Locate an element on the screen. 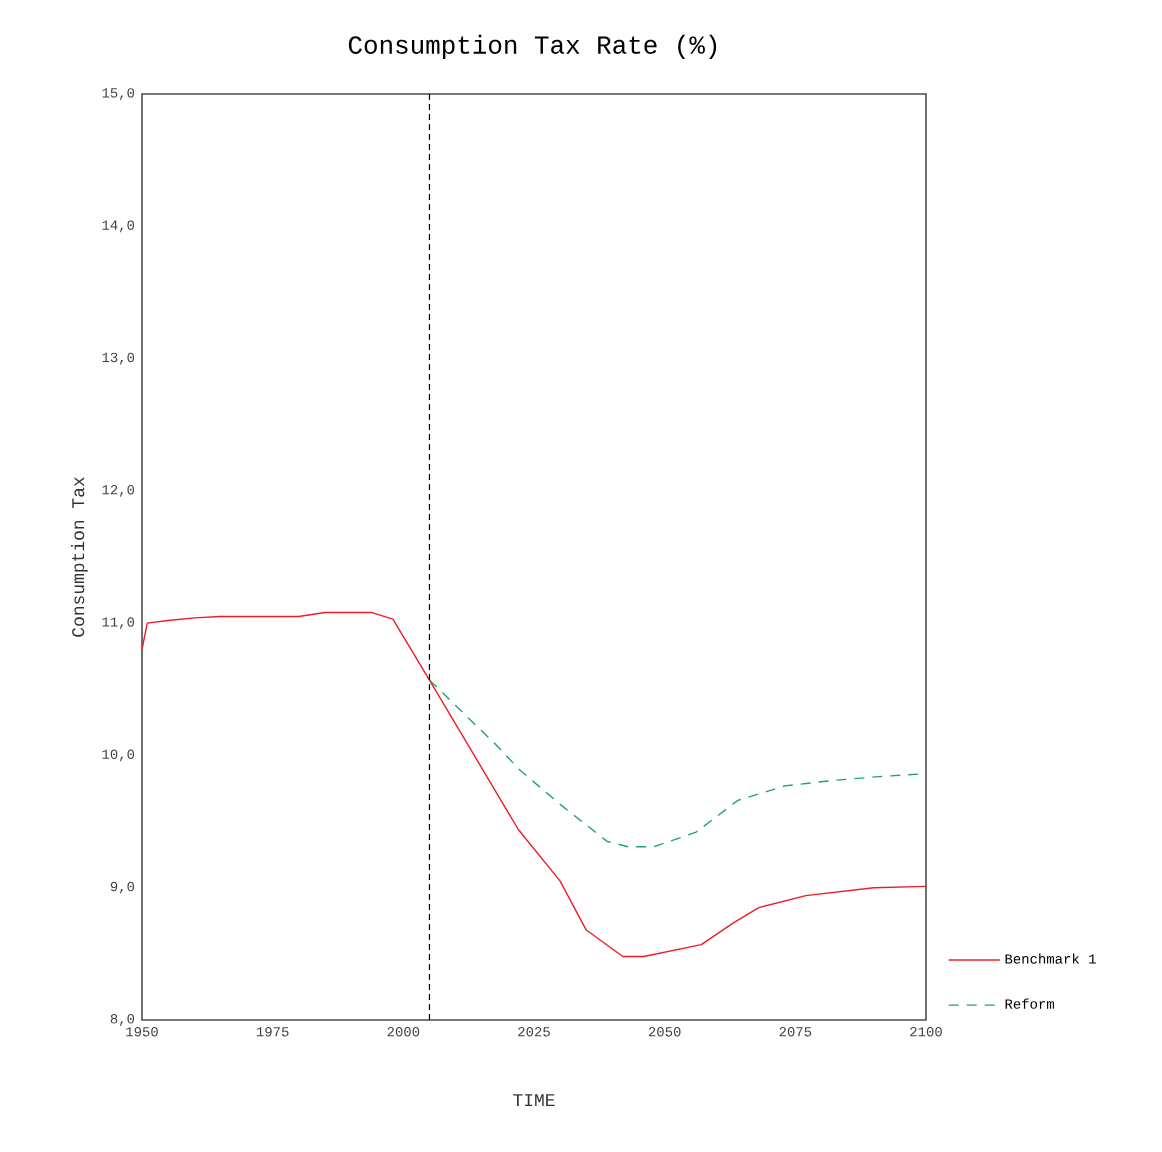 Image resolution: width=1162 pixels, height=1152 pixels. chart-title: Consumption Tax Rate (%) is located at coordinates (532, 47).